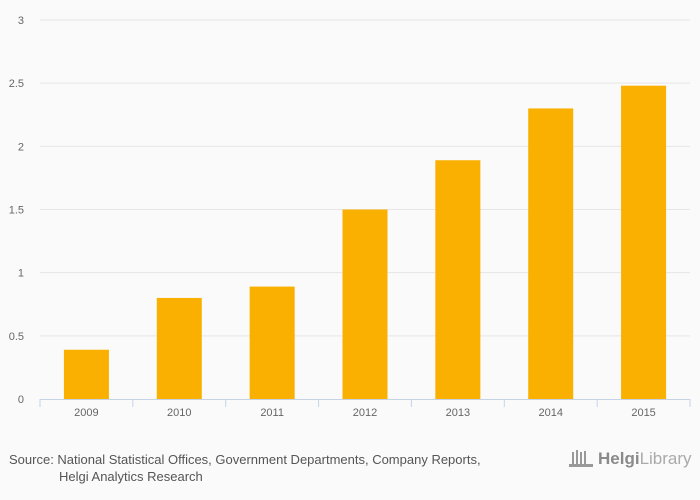 The width and height of the screenshot is (700, 500). I want to click on y-tick-label: 0, so click(21, 400).